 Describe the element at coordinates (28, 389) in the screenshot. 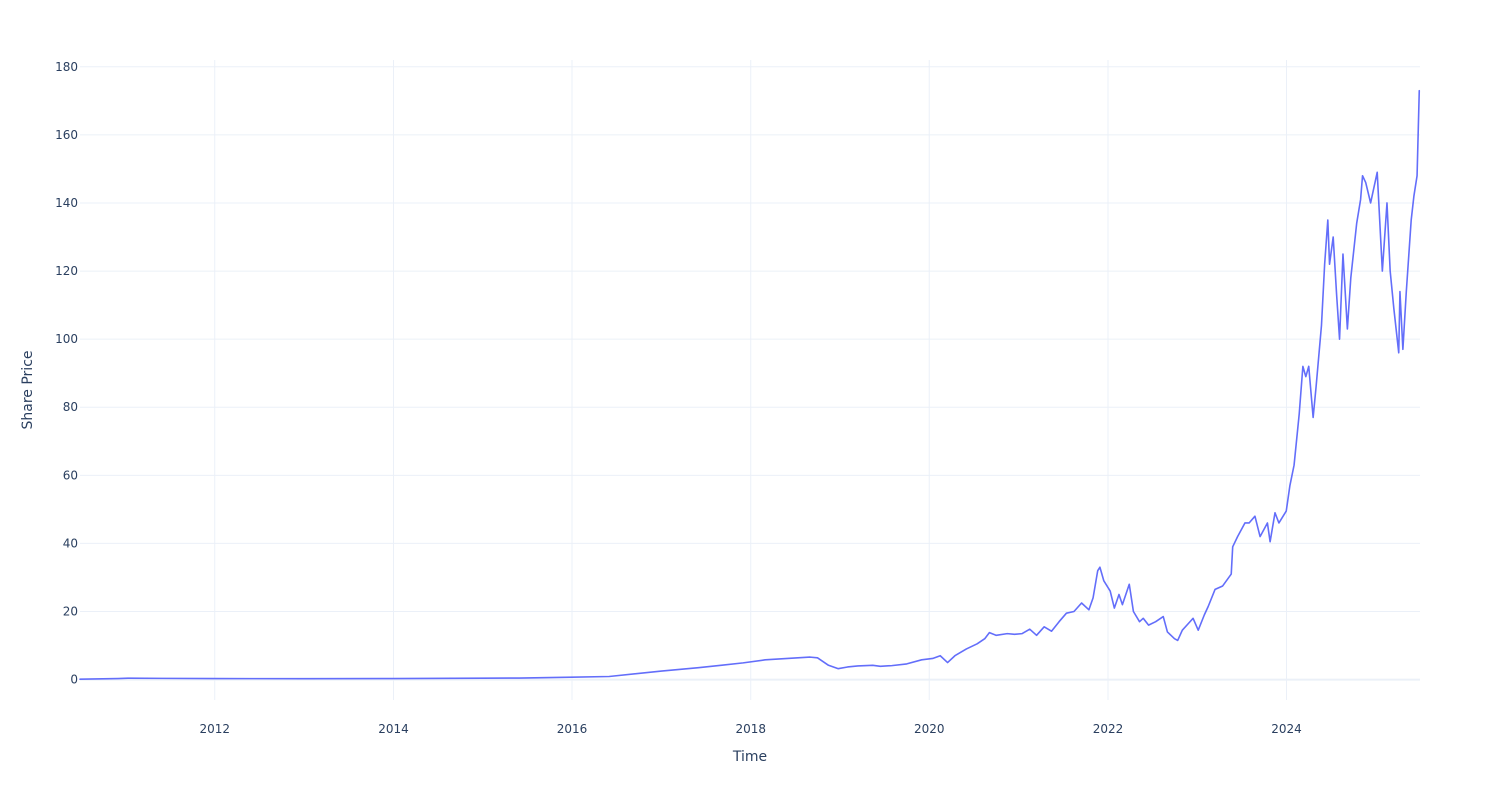

I see `y-axis-title: Share Price` at that location.